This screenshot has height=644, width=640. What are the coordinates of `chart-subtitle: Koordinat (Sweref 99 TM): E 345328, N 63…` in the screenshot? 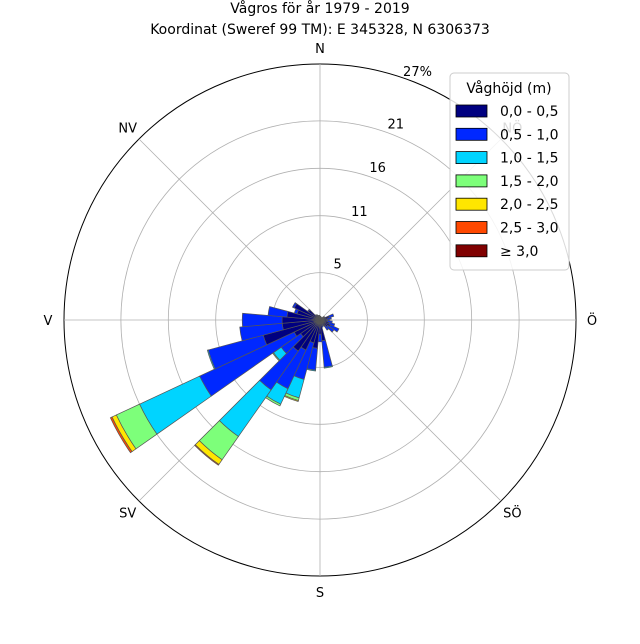 It's located at (320, 30).